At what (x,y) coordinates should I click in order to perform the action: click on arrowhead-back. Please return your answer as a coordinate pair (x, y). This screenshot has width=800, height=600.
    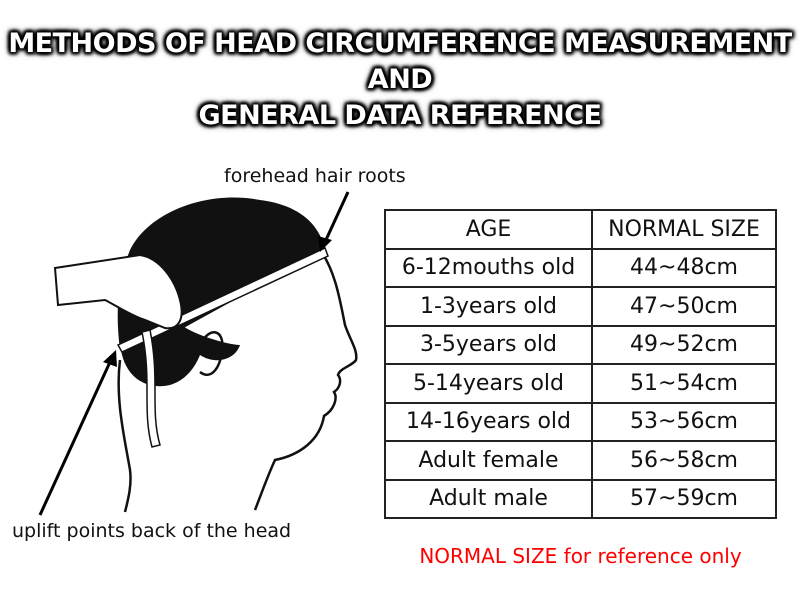
    Looking at the image, I should click on (110, 358).